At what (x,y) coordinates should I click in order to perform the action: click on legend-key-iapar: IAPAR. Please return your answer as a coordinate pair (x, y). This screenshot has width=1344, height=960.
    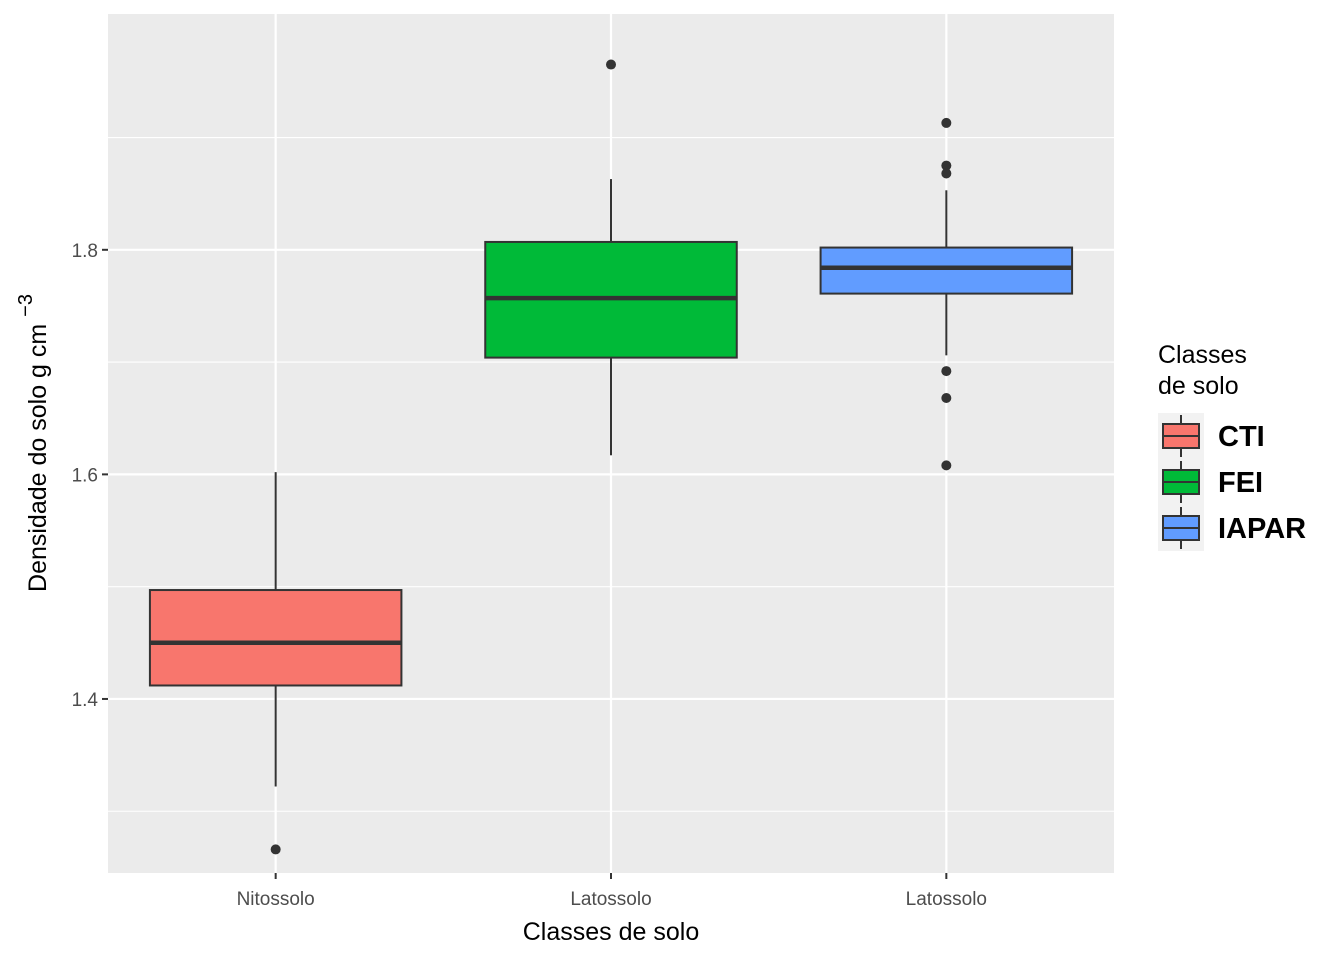
    Looking at the image, I should click on (1232, 528).